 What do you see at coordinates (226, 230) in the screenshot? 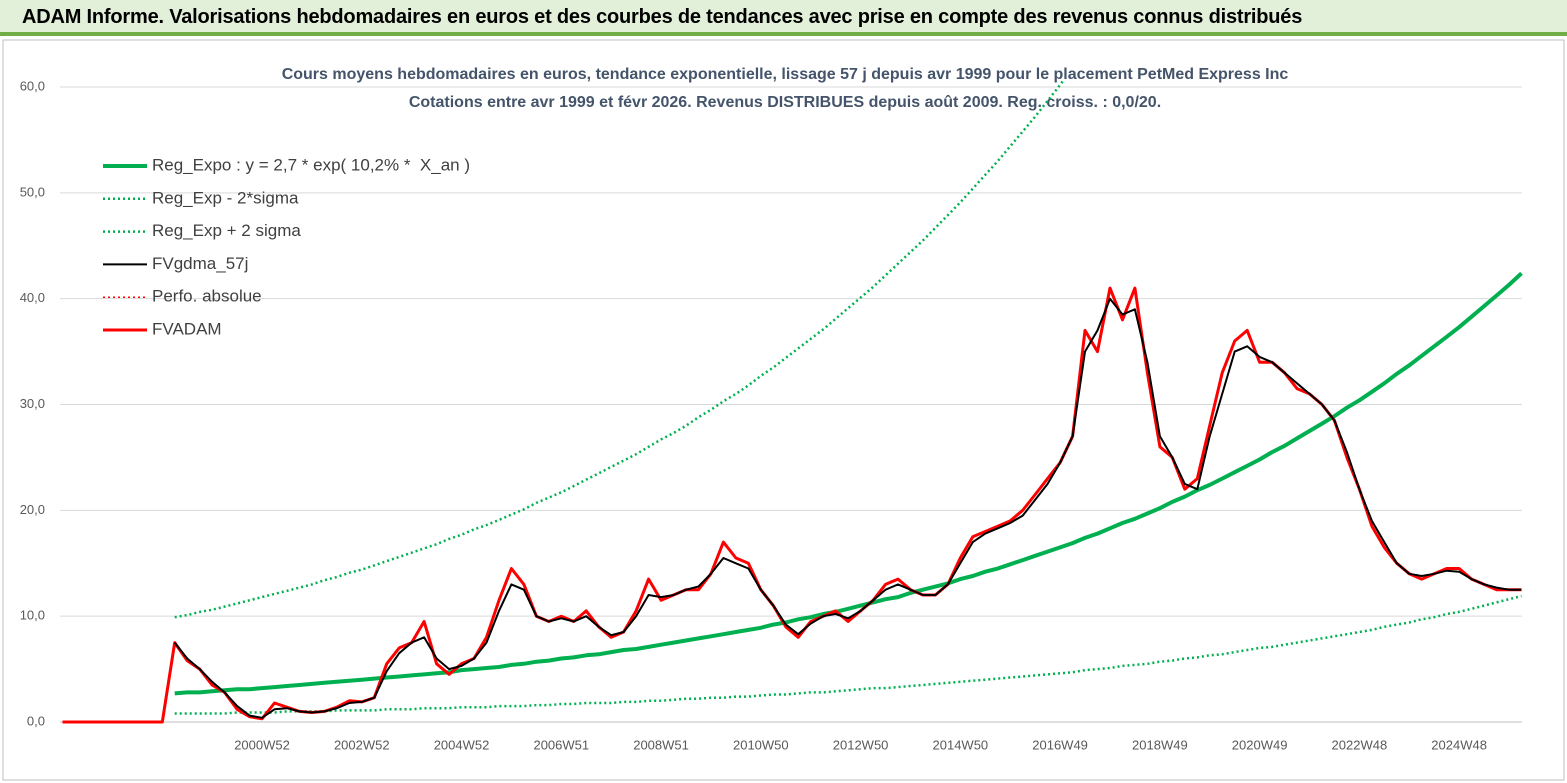
I see `legend-label: Reg_Exp + 2 sigma` at bounding box center [226, 230].